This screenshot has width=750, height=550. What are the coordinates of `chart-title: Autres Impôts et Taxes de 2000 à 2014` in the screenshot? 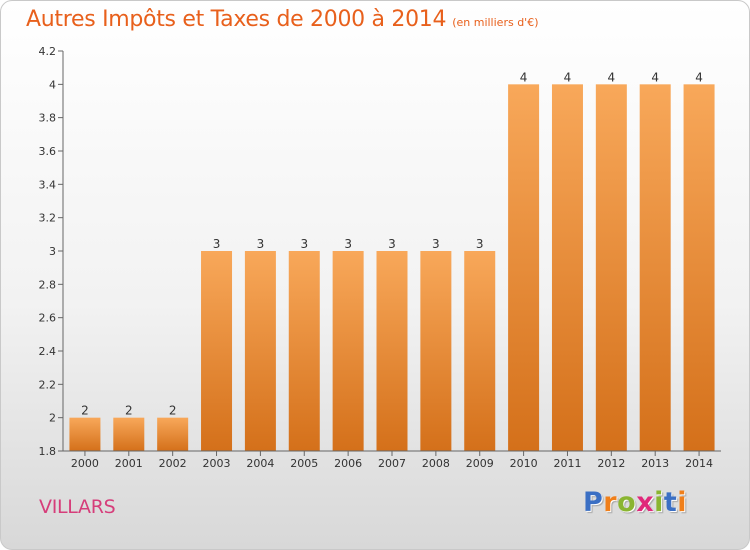 It's located at (236, 19).